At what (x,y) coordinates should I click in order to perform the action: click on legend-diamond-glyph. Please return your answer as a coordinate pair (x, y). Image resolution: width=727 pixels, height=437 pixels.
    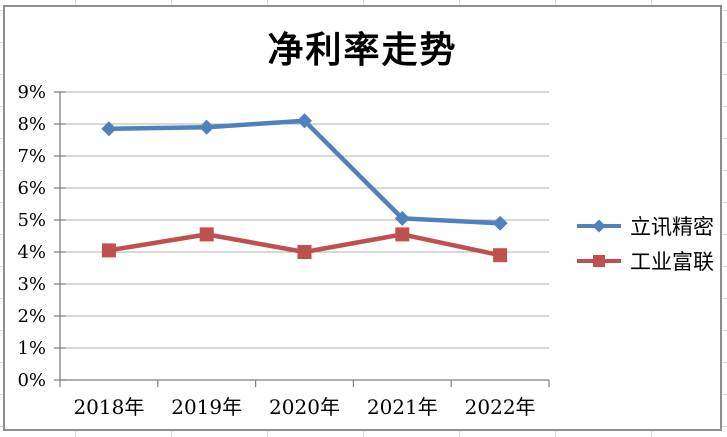
    Looking at the image, I should click on (599, 226).